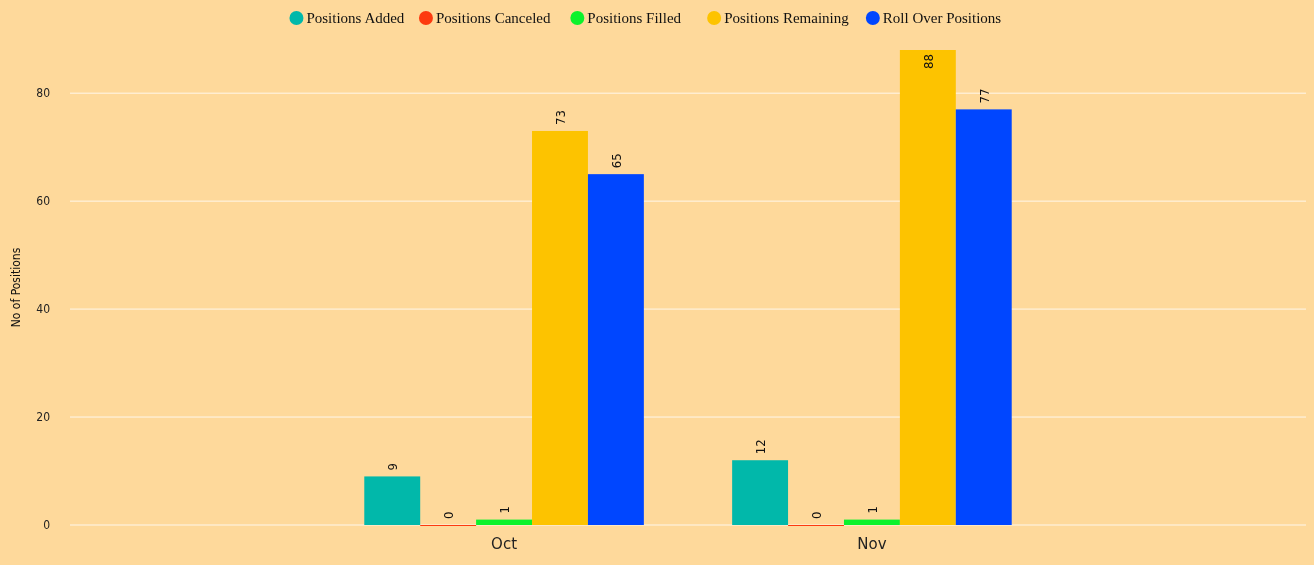 This screenshot has height=565, width=1314. I want to click on legend-label: Positions Added, so click(355, 18).